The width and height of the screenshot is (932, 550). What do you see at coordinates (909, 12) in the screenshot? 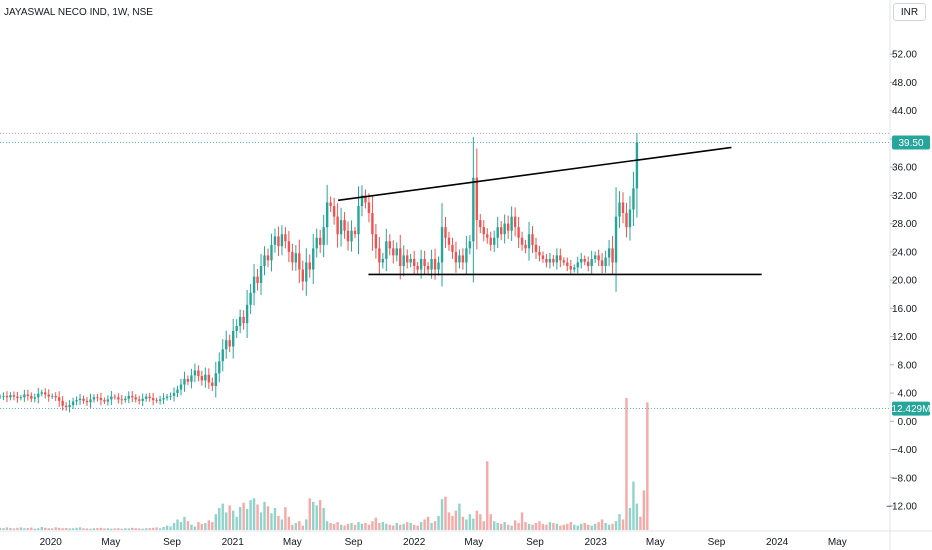
I see `currency-button: INR` at bounding box center [909, 12].